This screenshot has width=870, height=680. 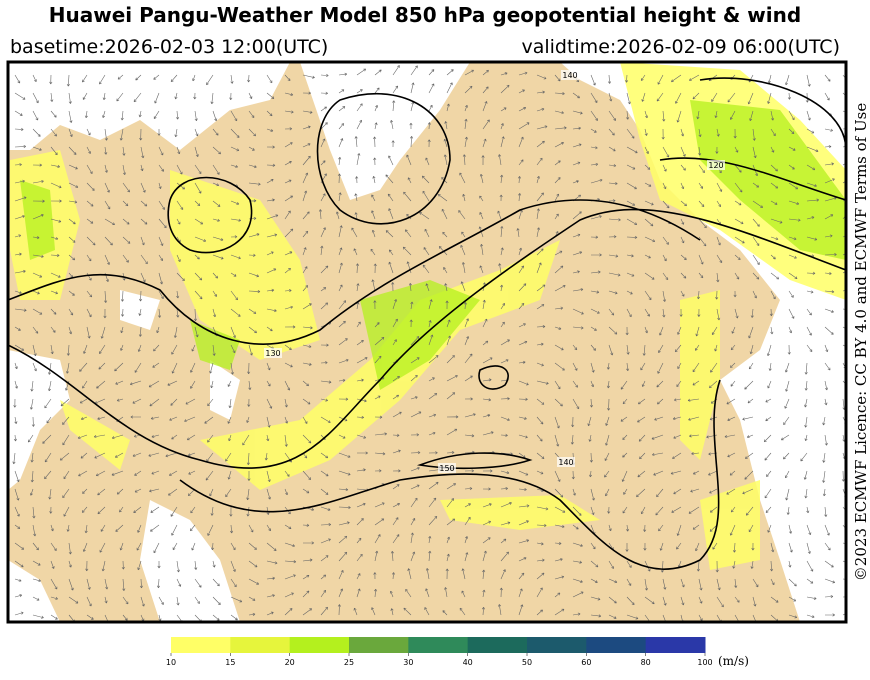 What do you see at coordinates (457, 652) in the screenshot?
I see `colorbar: 10 15 20 25 30 40 50 60 80 100 (m/s)` at bounding box center [457, 652].